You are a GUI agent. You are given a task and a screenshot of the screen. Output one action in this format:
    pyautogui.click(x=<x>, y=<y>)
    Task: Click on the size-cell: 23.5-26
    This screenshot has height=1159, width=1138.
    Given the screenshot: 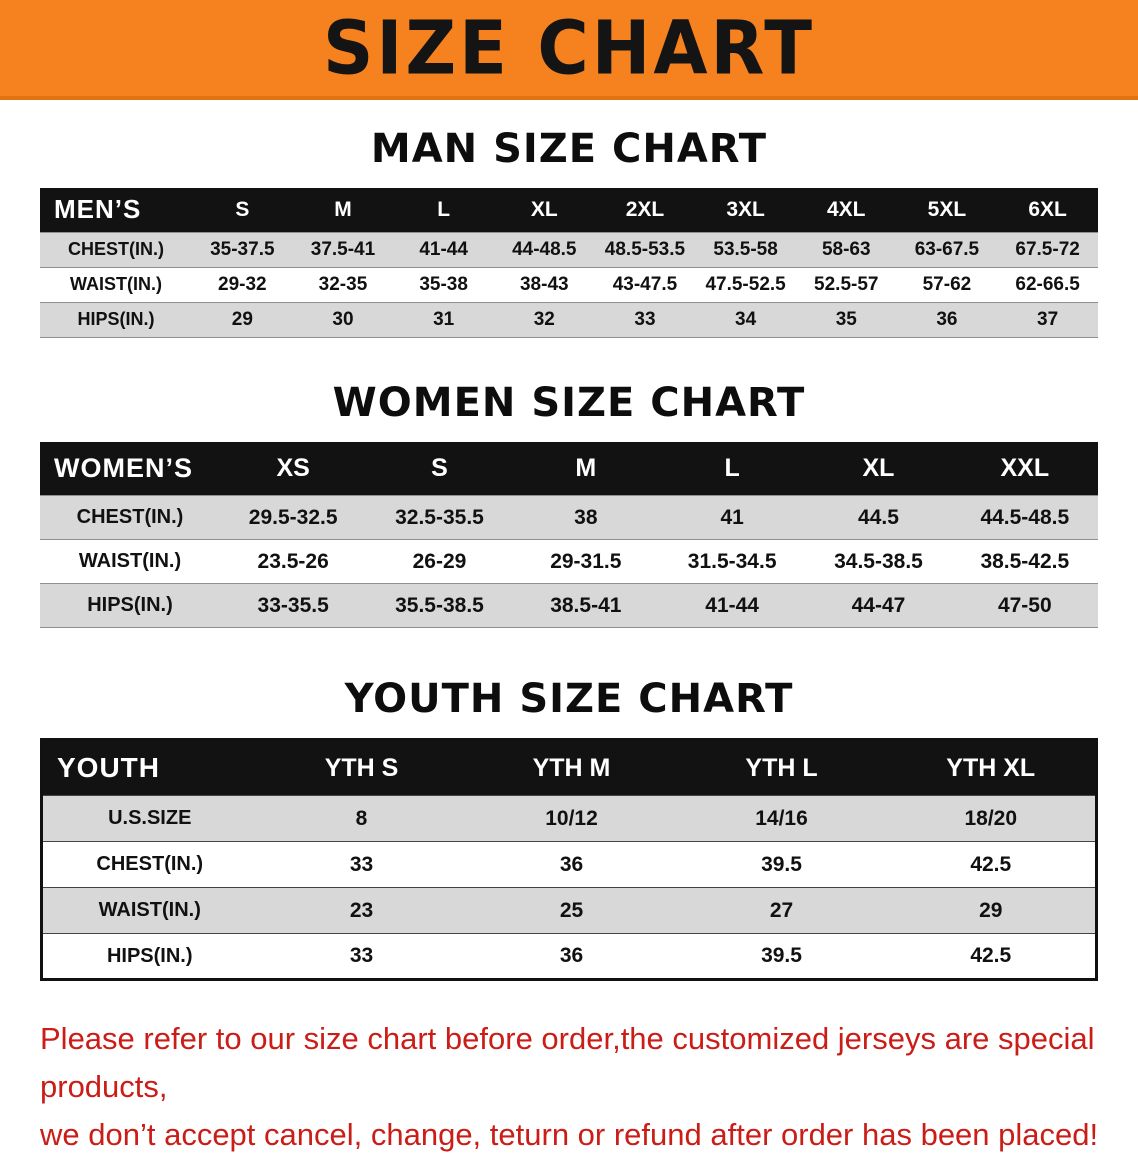 What is the action you would take?
    pyautogui.click(x=293, y=561)
    